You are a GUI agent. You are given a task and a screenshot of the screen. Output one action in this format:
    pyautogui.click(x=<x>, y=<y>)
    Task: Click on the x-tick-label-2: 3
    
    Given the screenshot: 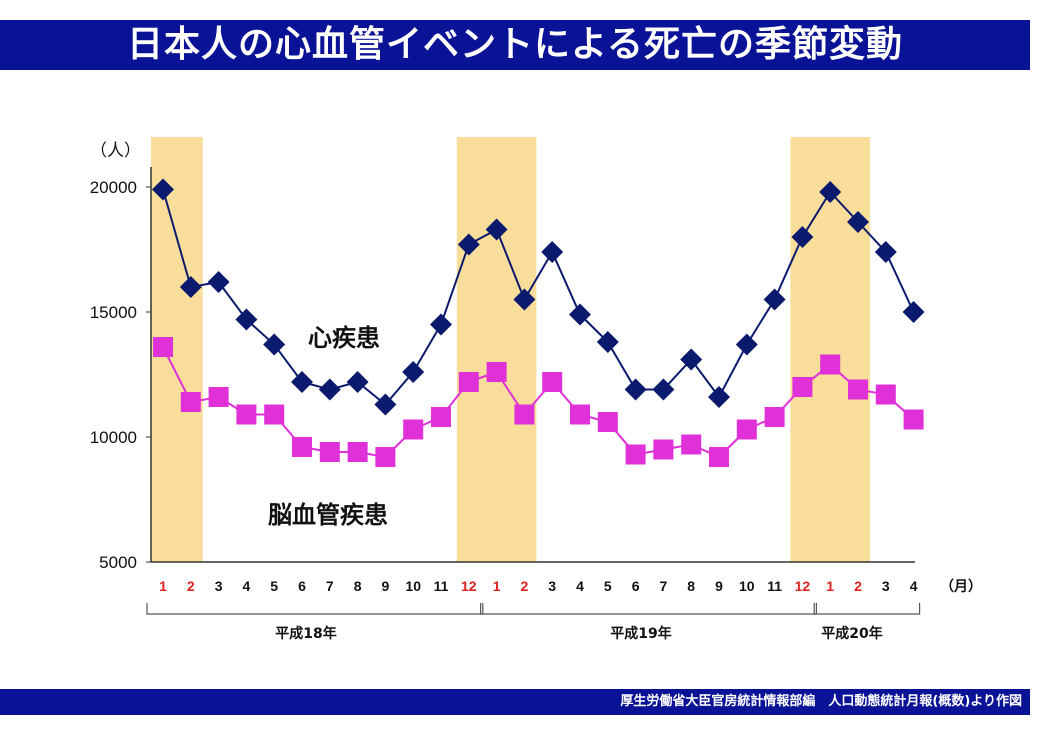 What is the action you would take?
    pyautogui.click(x=219, y=586)
    